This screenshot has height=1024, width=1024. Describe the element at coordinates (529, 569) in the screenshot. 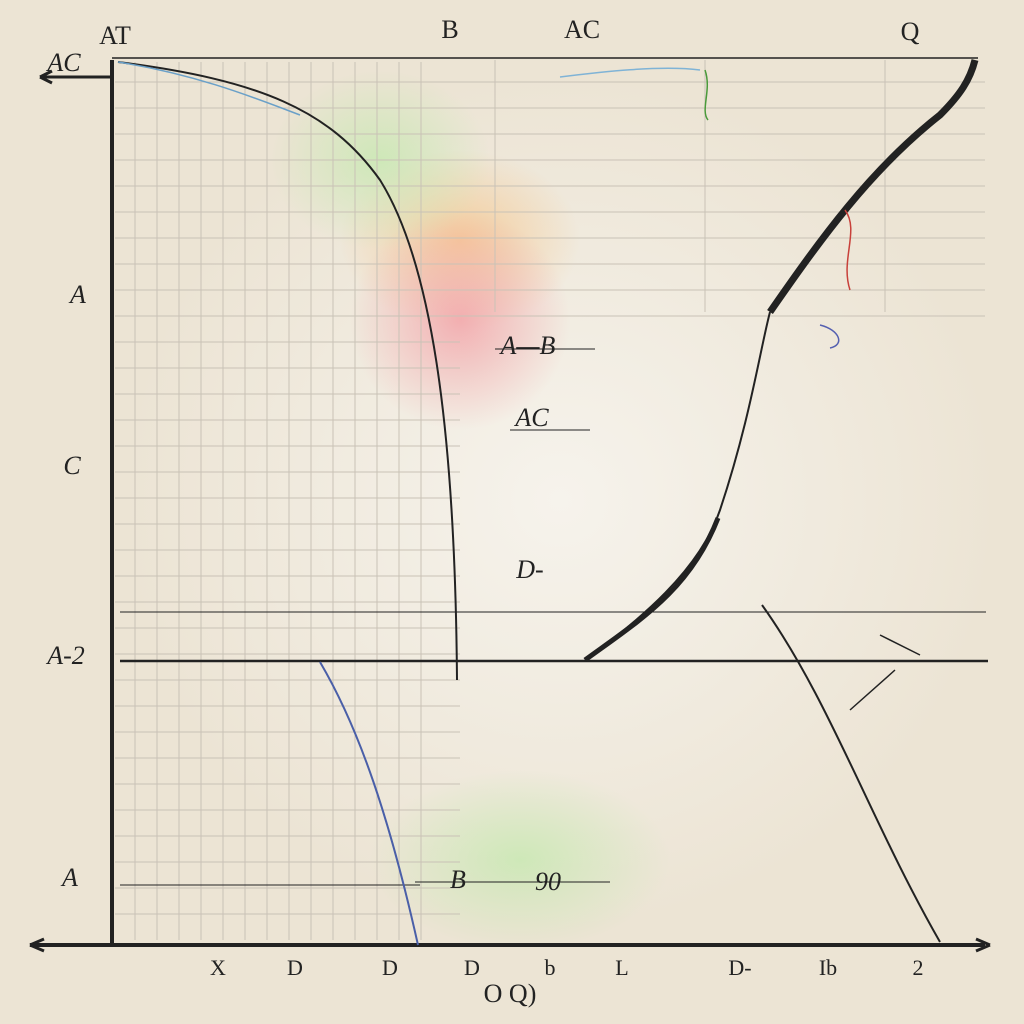

I see `annotation: D-` at that location.